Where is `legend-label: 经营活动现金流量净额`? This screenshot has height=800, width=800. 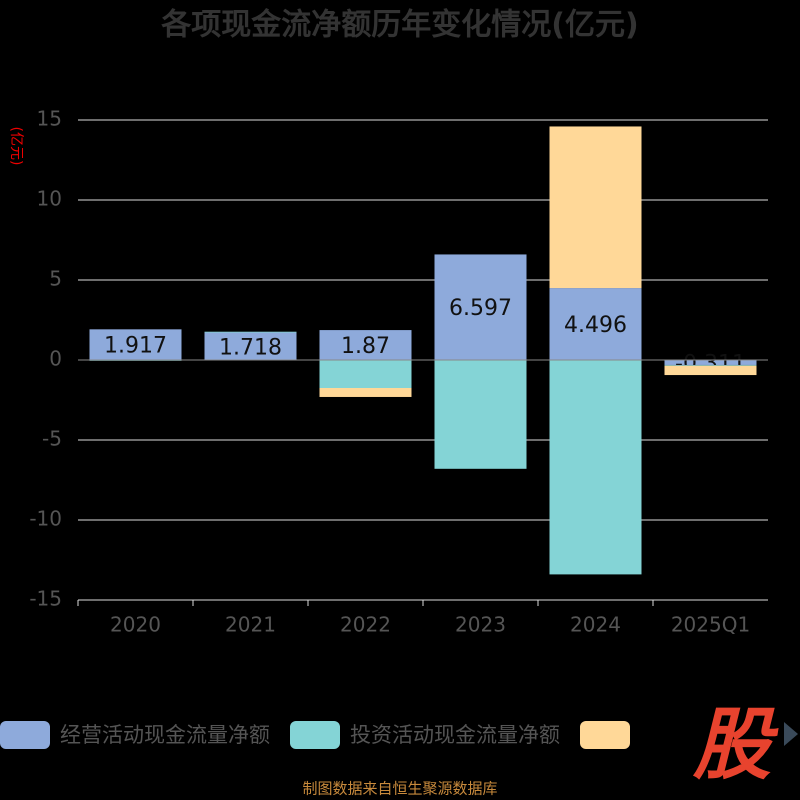 legend-label: 经营活动现金流量净额 is located at coordinates (165, 735).